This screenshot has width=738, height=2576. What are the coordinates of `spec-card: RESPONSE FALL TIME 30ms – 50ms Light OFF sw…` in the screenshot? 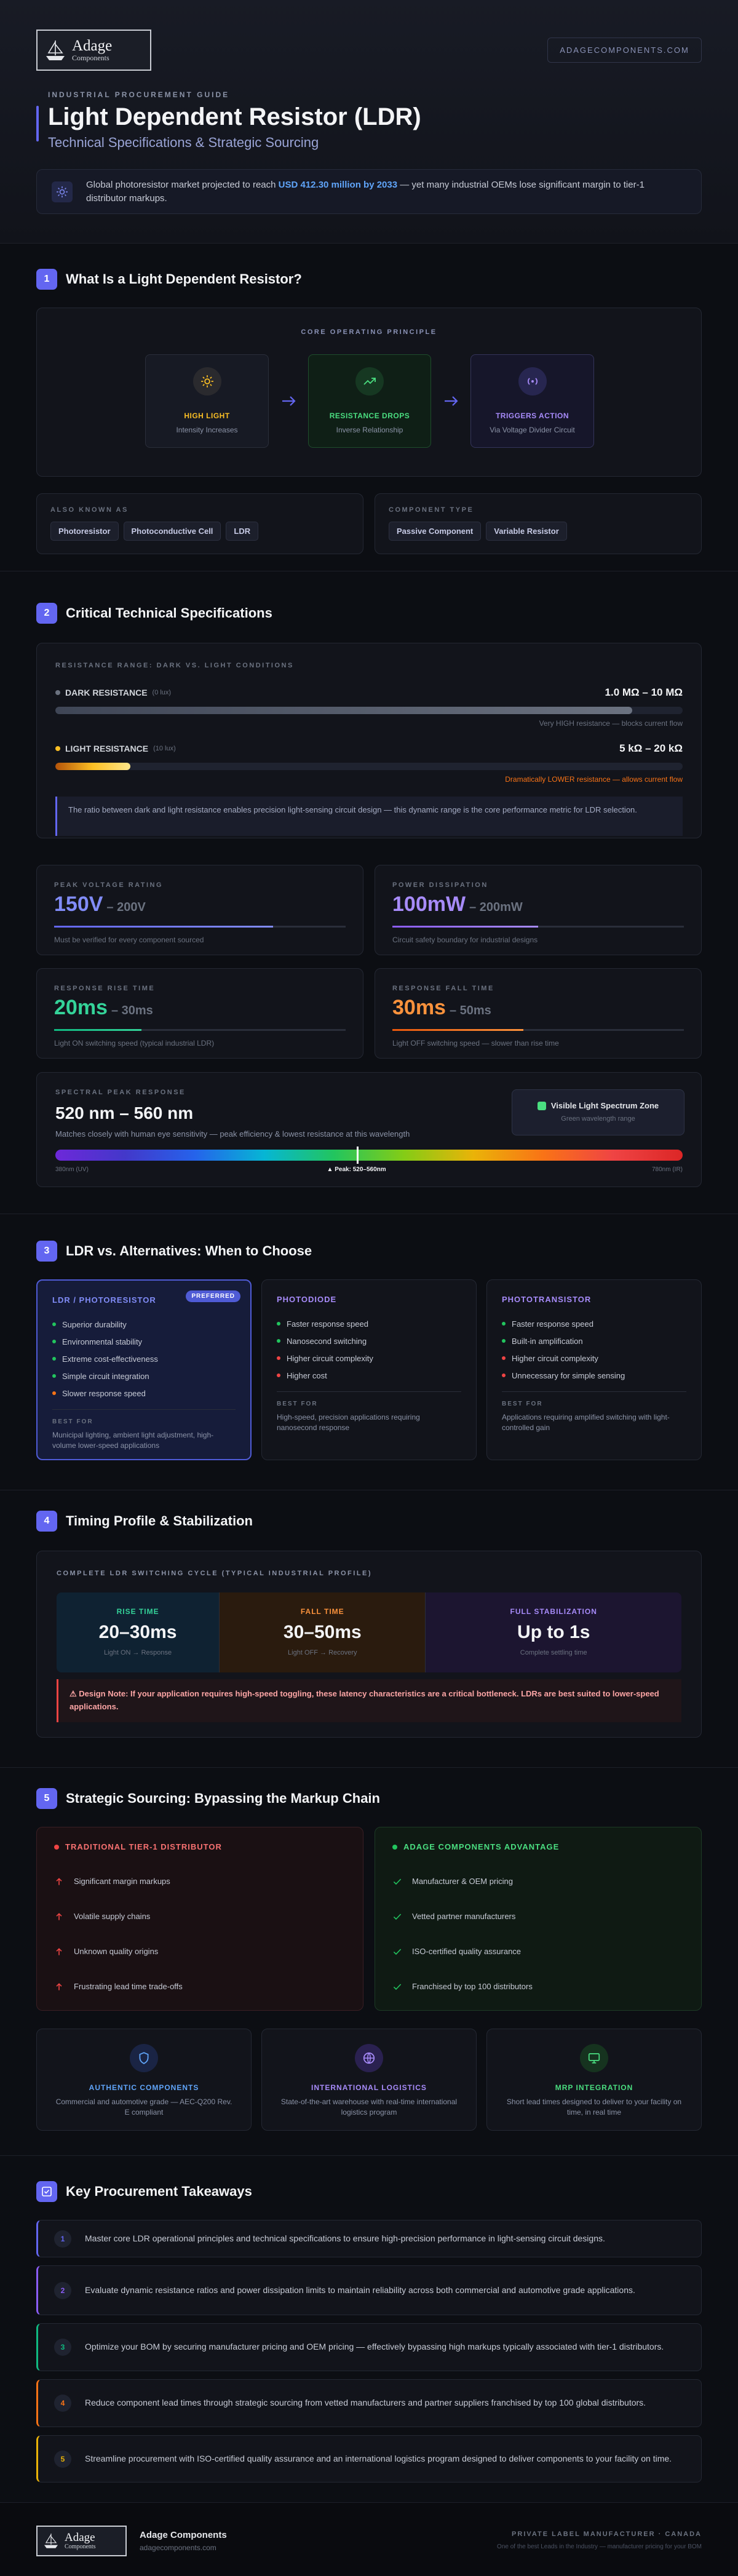 It's located at (538, 1013).